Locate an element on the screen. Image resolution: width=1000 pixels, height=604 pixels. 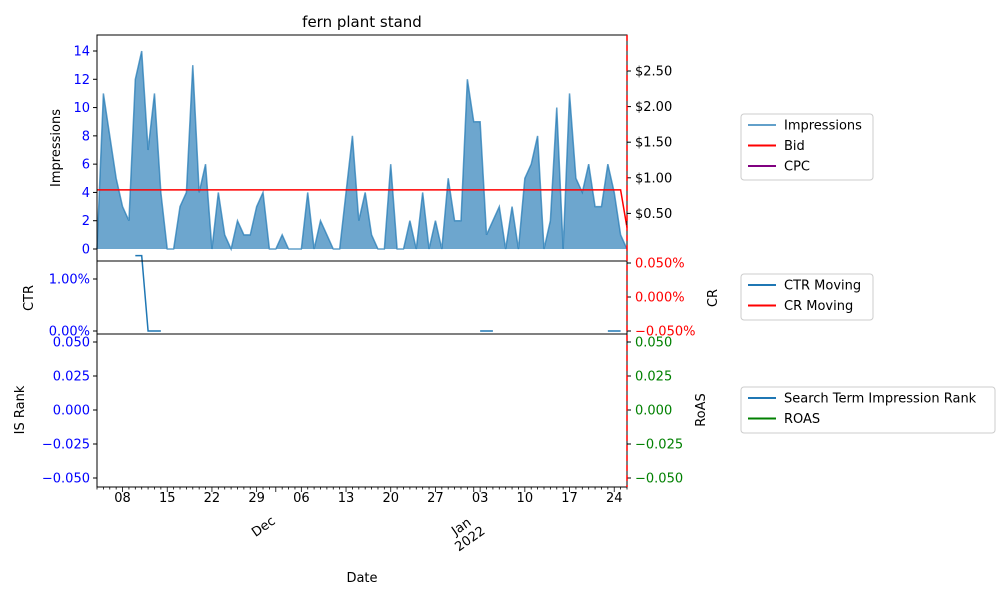
x-axis-label: Date is located at coordinates (361, 578).